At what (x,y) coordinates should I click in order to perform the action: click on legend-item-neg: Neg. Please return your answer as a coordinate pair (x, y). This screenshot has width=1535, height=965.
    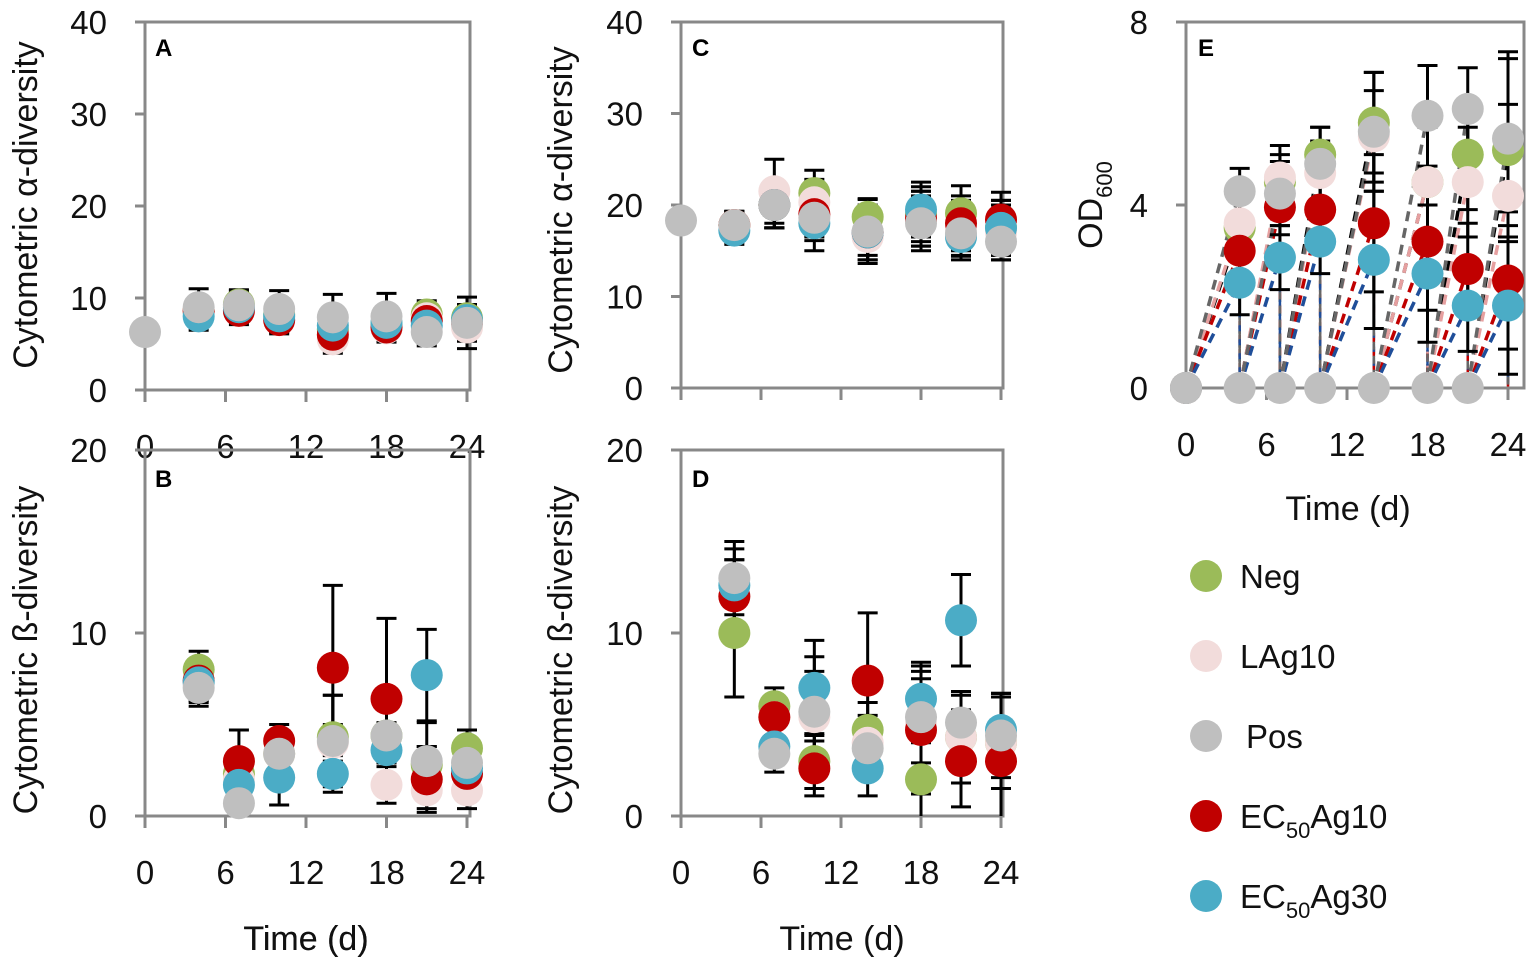
    Looking at the image, I should click on (1245, 576).